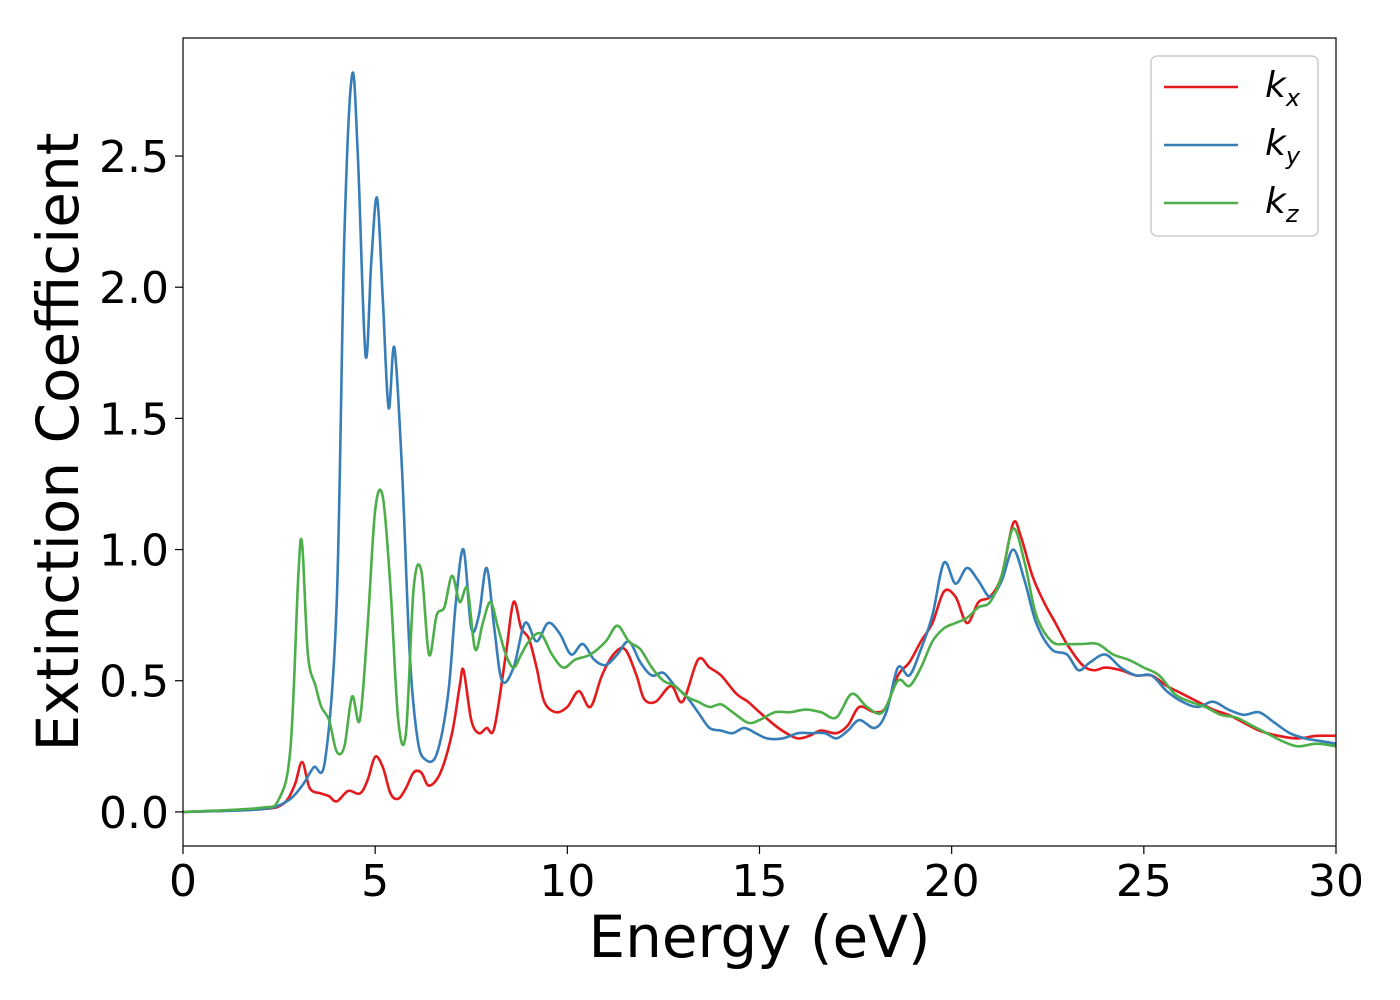  What do you see at coordinates (183, 881) in the screenshot?
I see `x-tick-label: 0` at bounding box center [183, 881].